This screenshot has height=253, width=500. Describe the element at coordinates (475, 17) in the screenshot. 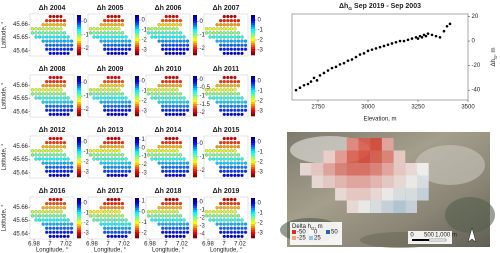

I see `y-tick-label: 20` at that location.